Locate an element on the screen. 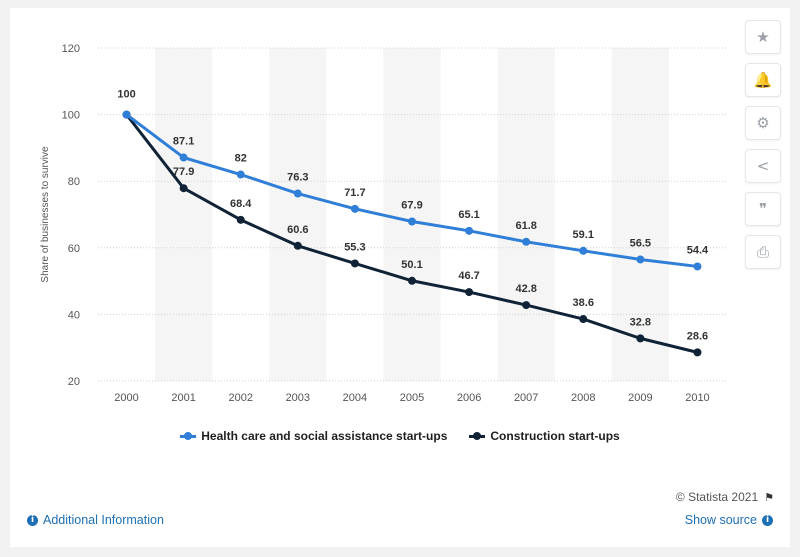 The image size is (800, 557). data-label-health: 71.7 is located at coordinates (354, 193).